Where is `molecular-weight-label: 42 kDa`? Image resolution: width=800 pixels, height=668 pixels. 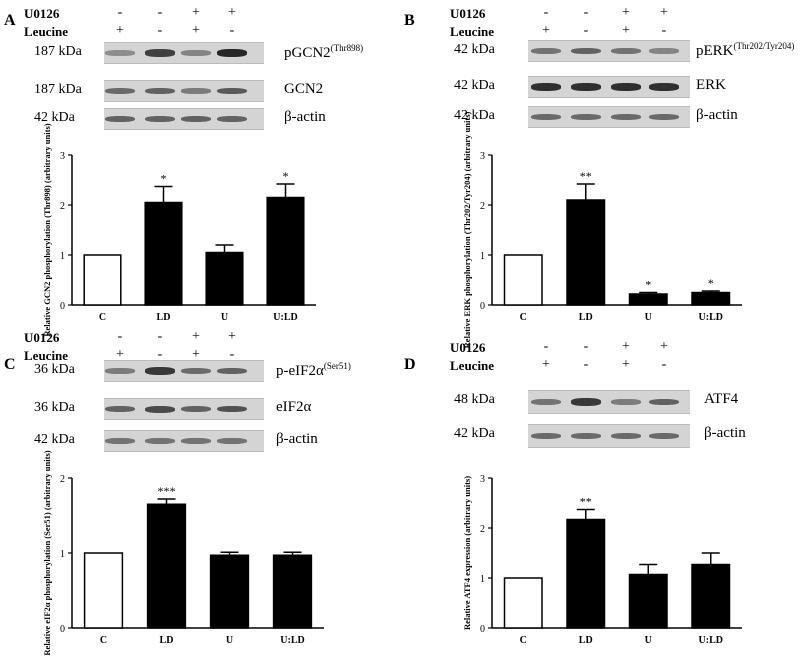
molecular-weight-label: 42 kDa is located at coordinates (474, 115).